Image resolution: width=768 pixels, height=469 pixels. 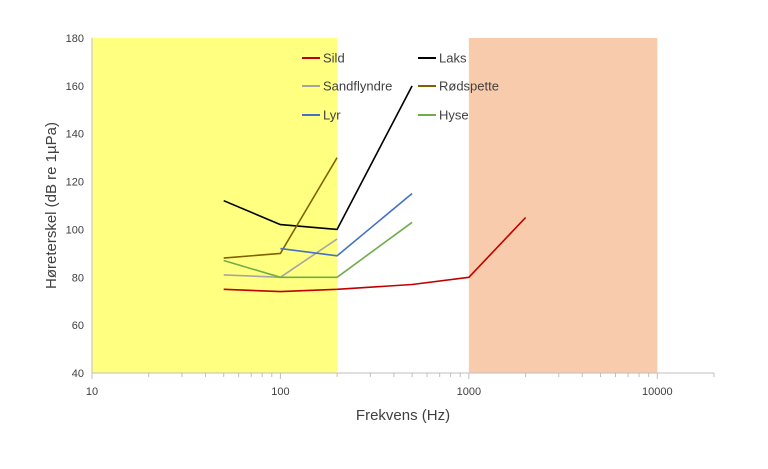 What do you see at coordinates (334, 58) in the screenshot?
I see `legend-label: Sild` at bounding box center [334, 58].